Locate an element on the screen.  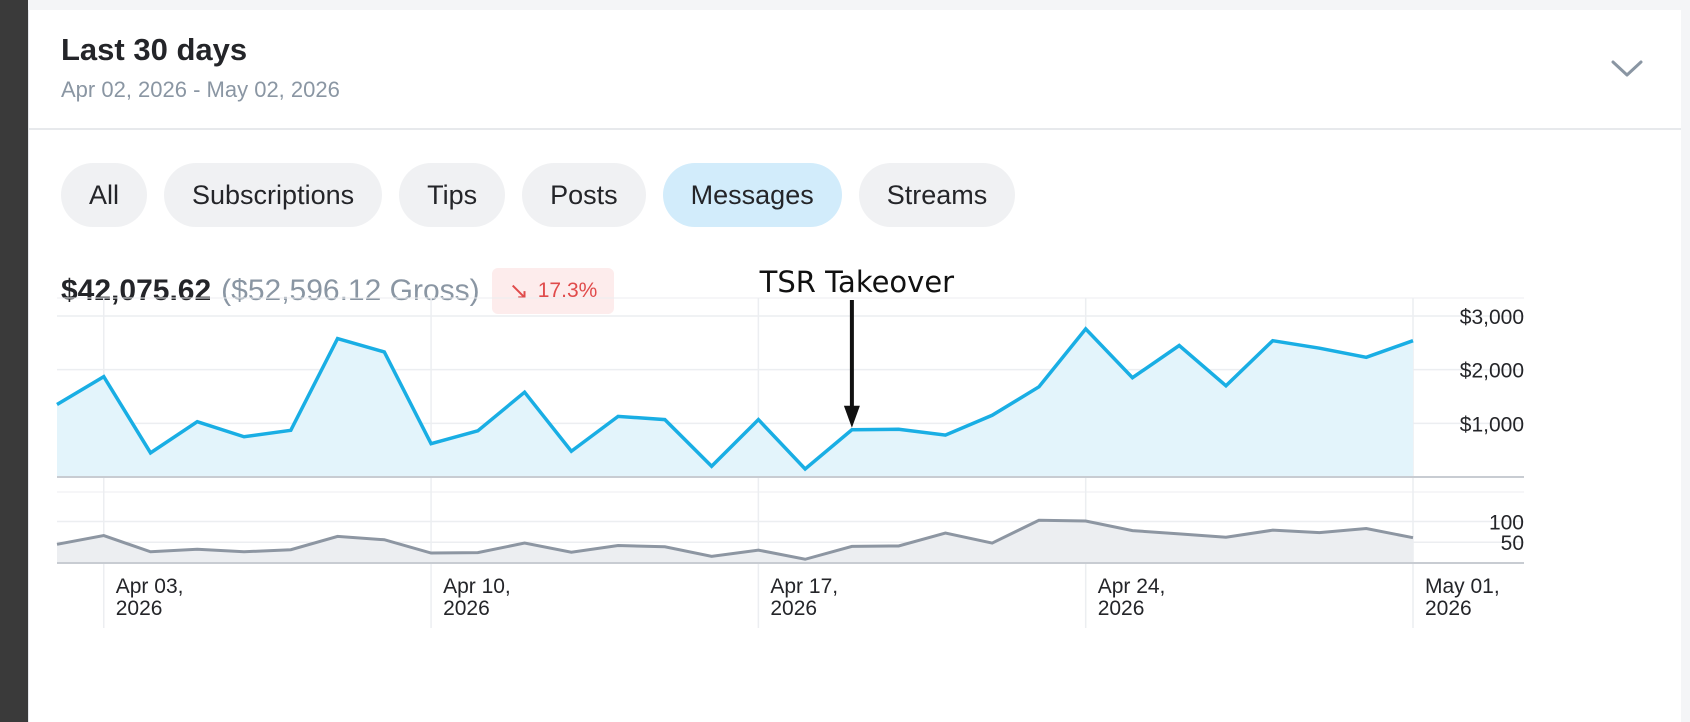
annotation-arrow-head is located at coordinates (851, 416).